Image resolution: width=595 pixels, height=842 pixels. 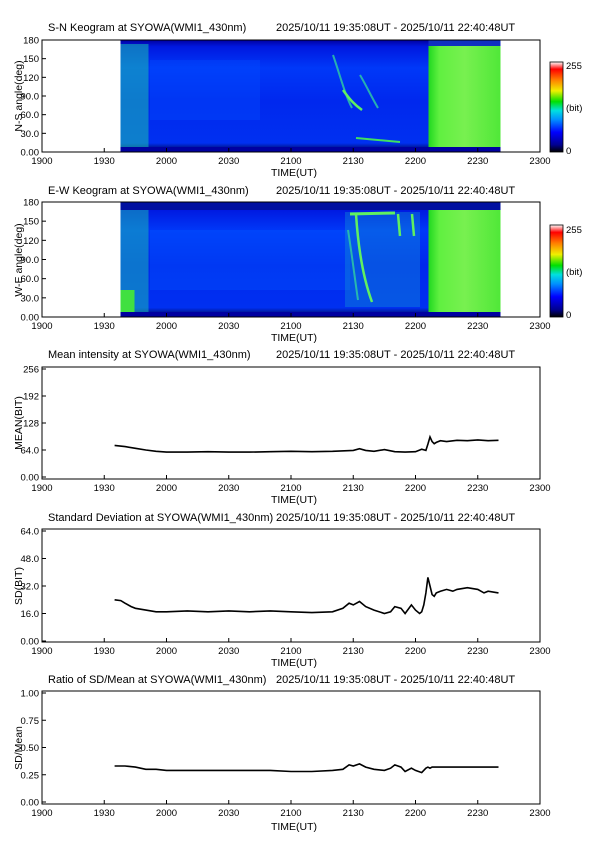 What do you see at coordinates (19, 423) in the screenshot?
I see `mean-intensity-ylabel: MEAN(BIT)` at bounding box center [19, 423].